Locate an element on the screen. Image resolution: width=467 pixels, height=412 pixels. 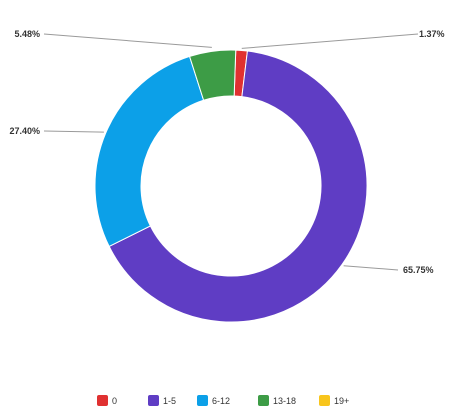
legend-label-0: 0 is located at coordinates (114, 401).